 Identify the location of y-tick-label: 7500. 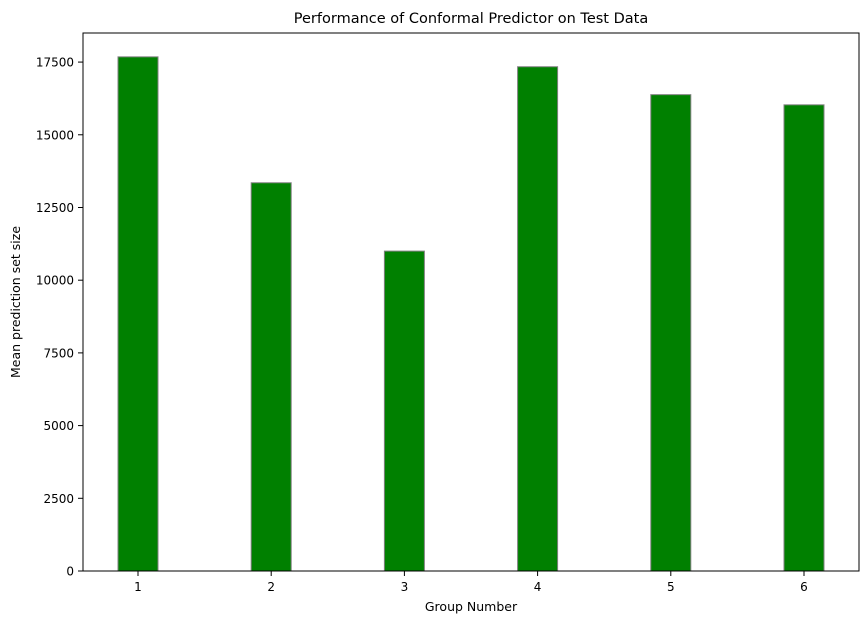
(58, 353).